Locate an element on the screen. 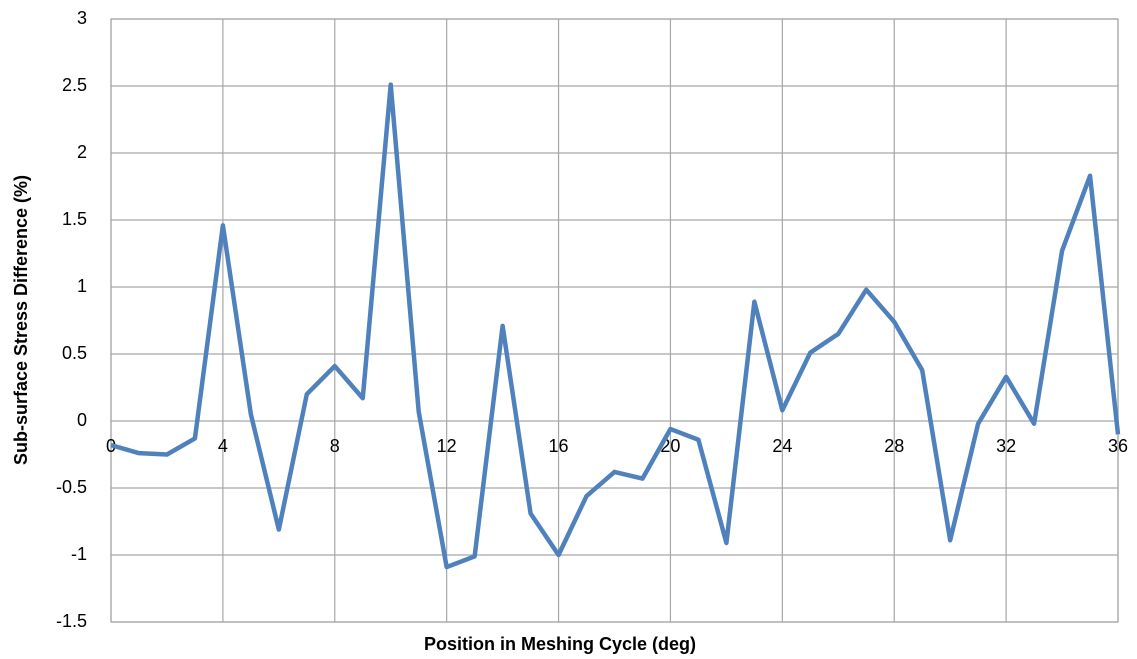  x-tick-label: 28 is located at coordinates (894, 446).